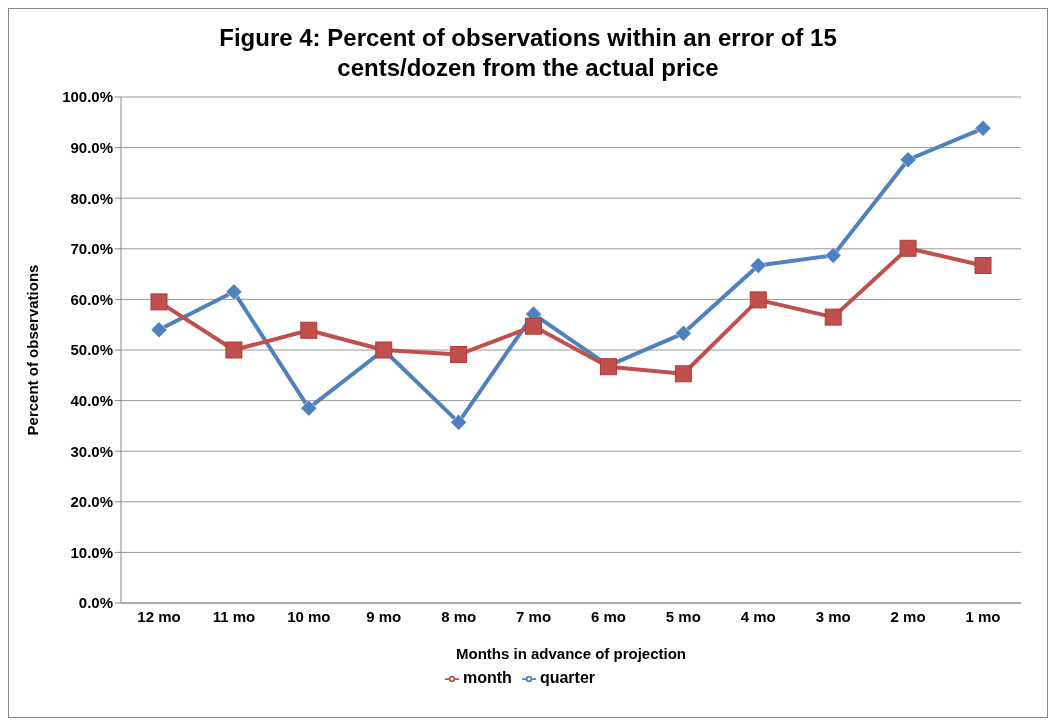  What do you see at coordinates (91, 451) in the screenshot?
I see `y-tick-label: 30.0%` at bounding box center [91, 451].